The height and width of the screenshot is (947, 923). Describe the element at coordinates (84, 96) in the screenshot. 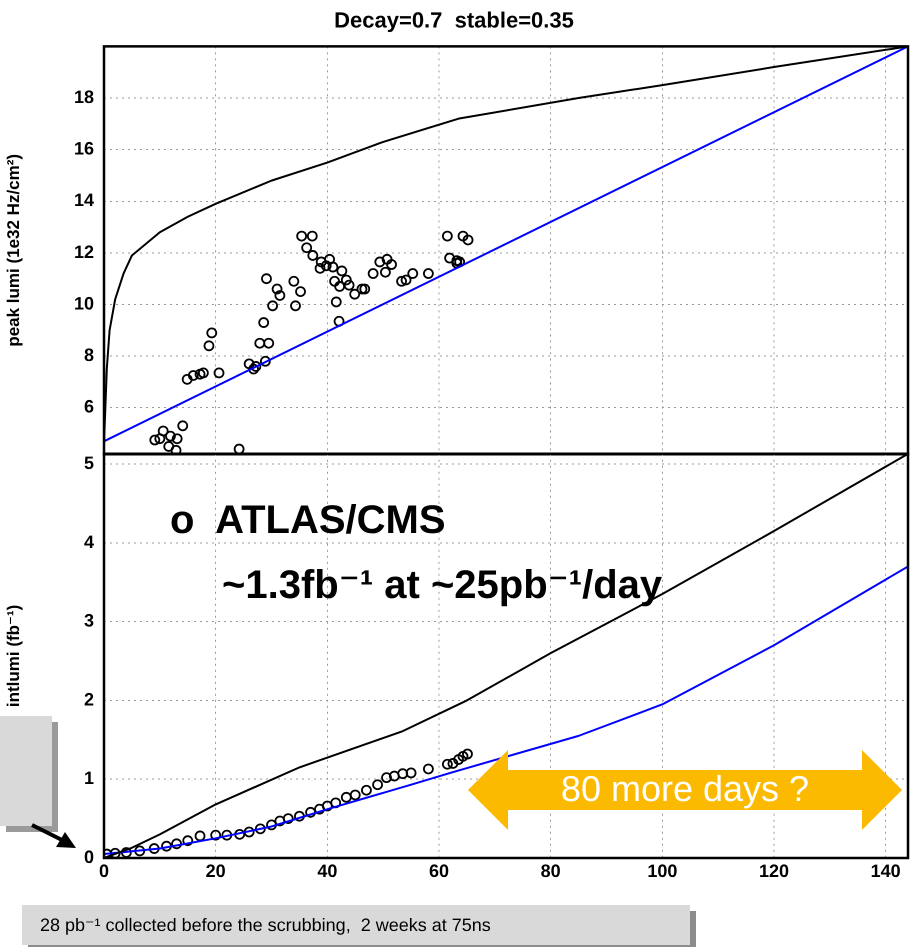

I see `y-tick-label: 18` at that location.